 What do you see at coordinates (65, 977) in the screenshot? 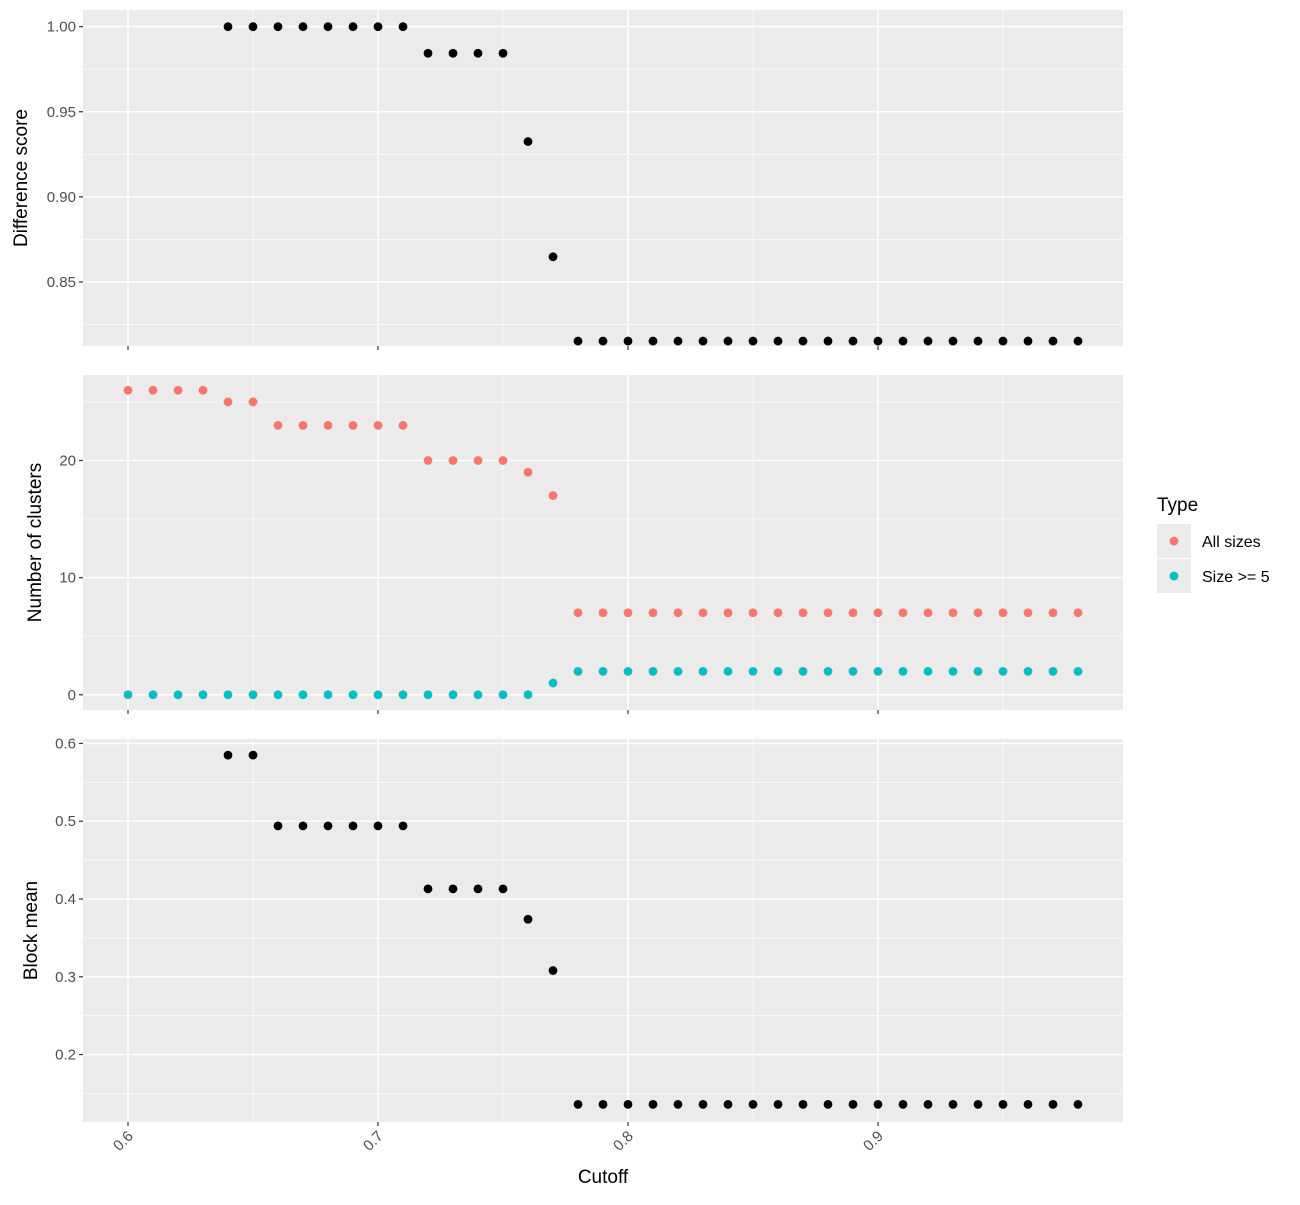
I see `y-tick-label: 0.3` at bounding box center [65, 977].